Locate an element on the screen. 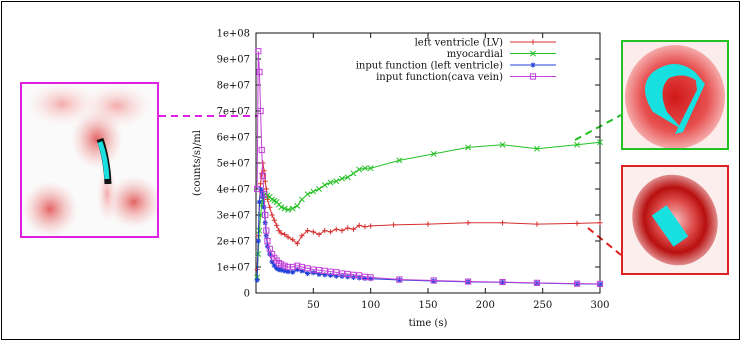 The width and height of the screenshot is (743, 343). legend-entry-label: left ventricle (LV) is located at coordinates (459, 43).